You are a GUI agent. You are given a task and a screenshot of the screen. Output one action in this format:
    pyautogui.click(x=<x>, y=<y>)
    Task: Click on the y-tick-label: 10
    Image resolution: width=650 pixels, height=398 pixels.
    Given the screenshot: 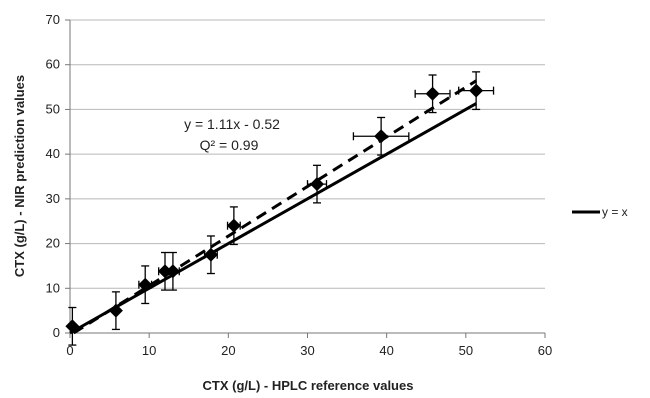 What is the action you would take?
    pyautogui.click(x=53, y=287)
    